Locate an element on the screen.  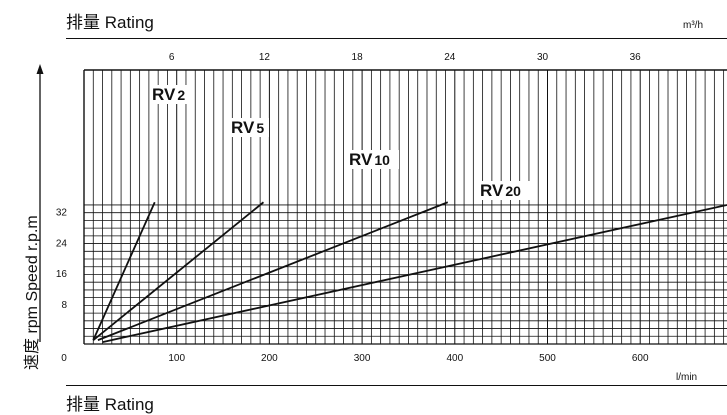
y-tick-label: 16 is located at coordinates (62, 274).